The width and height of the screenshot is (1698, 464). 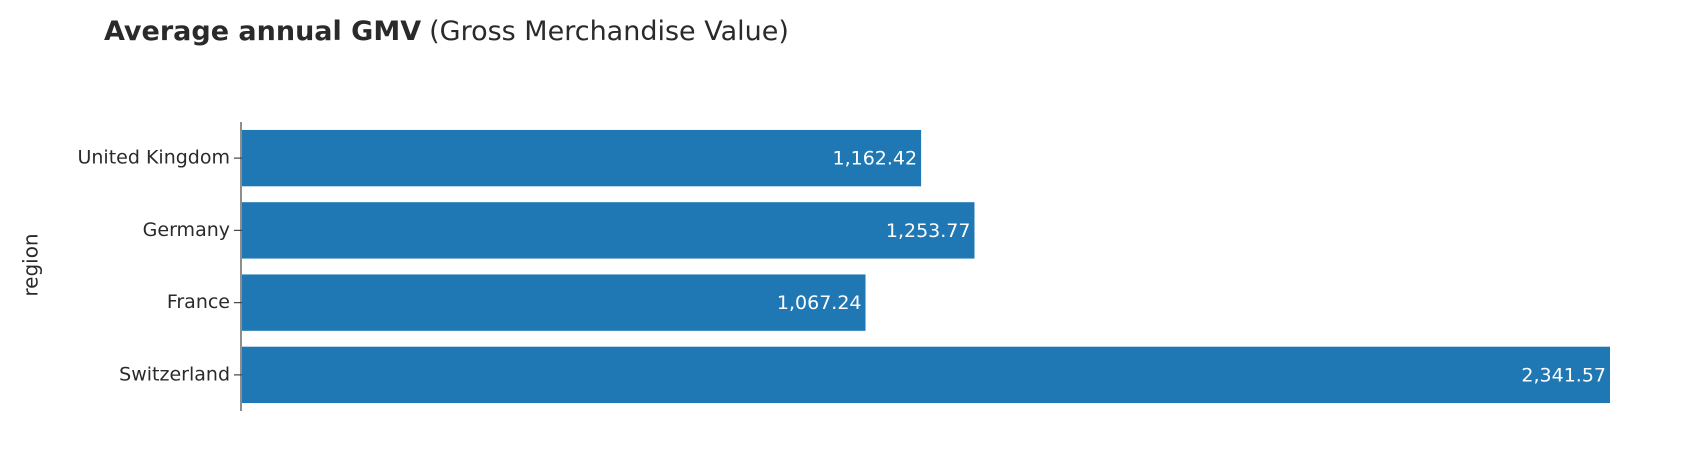 What do you see at coordinates (609, 31) in the screenshot?
I see `title-sub: (Gross Merchandise Value)` at bounding box center [609, 31].